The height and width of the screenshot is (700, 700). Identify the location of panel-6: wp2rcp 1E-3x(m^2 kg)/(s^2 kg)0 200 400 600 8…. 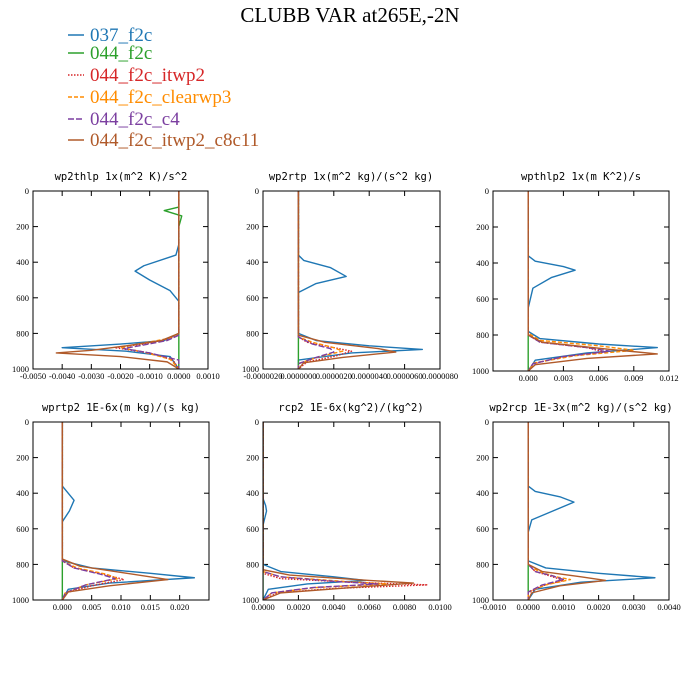
(576, 507).